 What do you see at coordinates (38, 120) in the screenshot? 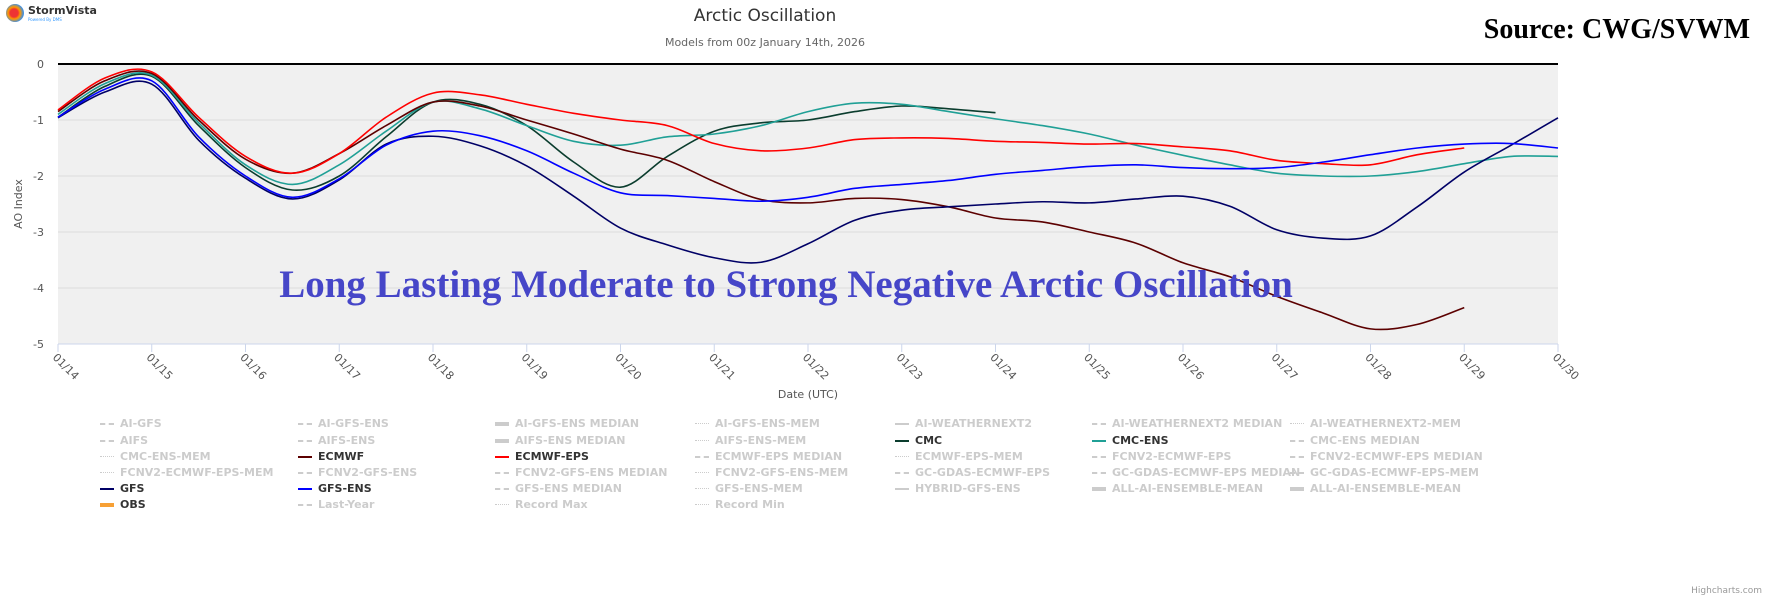
I see `y-tick-label: -1` at bounding box center [38, 120].